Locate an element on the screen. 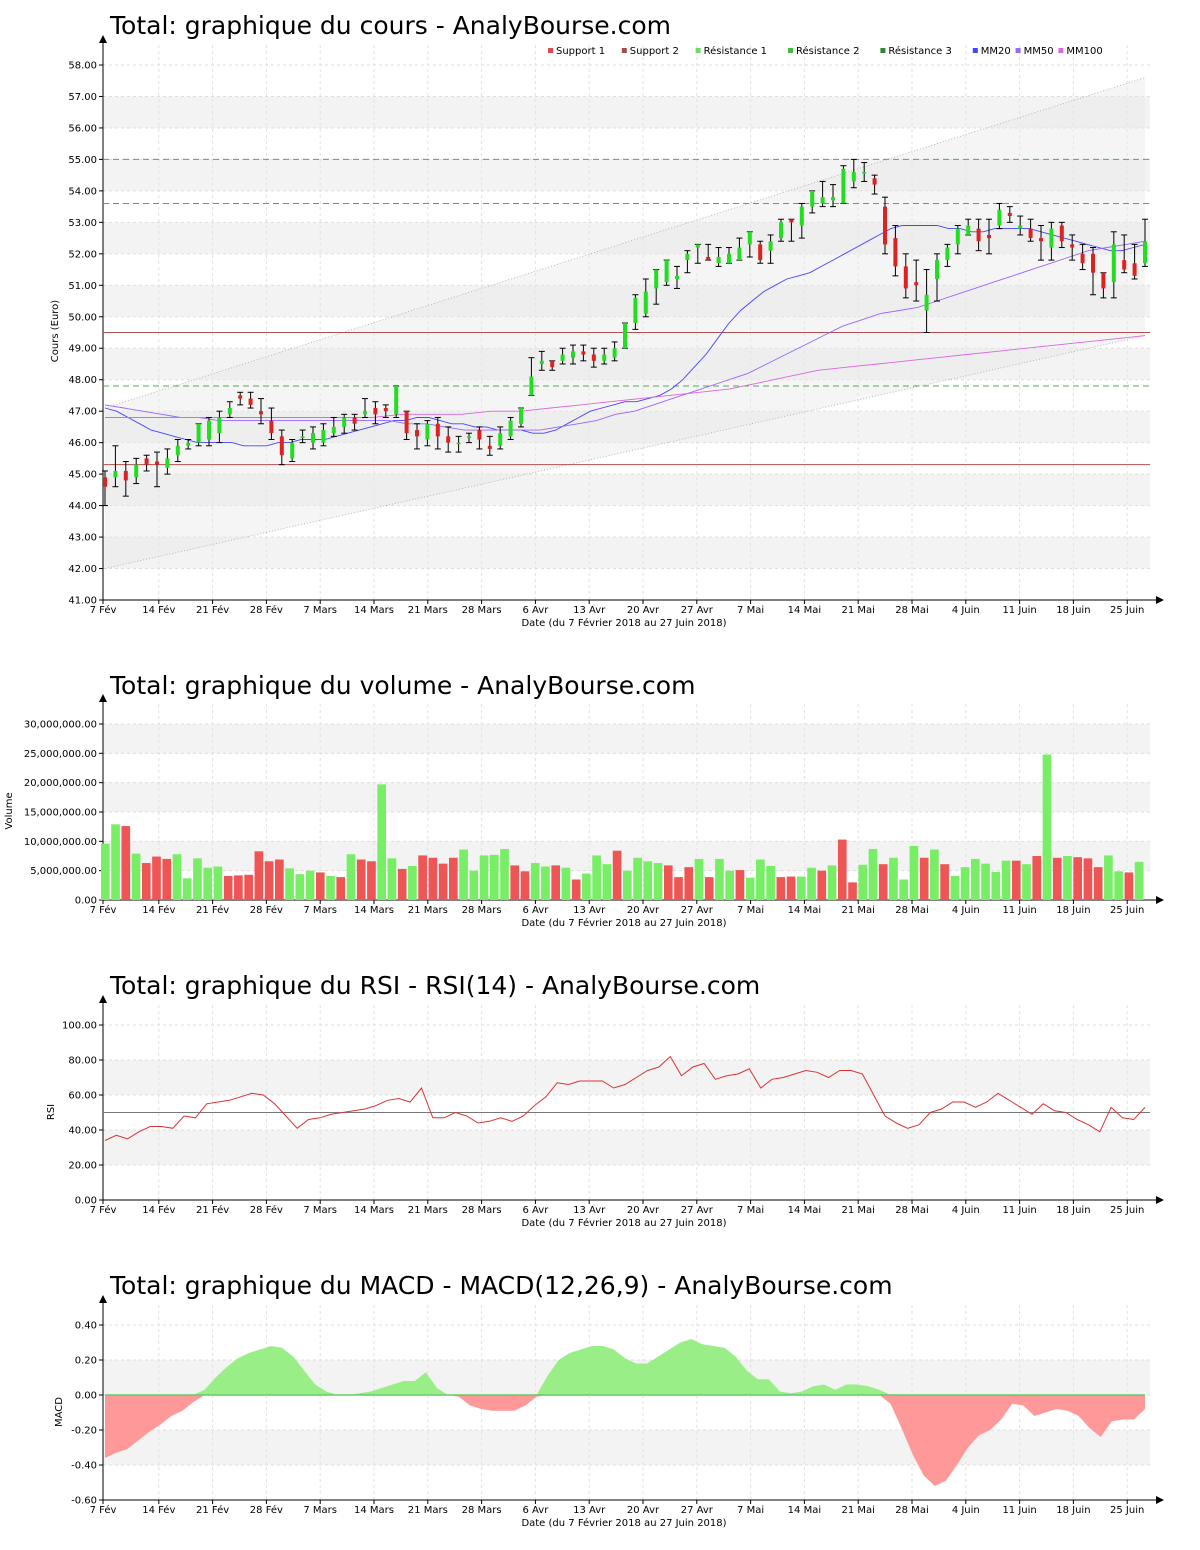 This screenshot has width=1200, height=1550. price-x-tick-label: 14 Mai is located at coordinates (804, 610).